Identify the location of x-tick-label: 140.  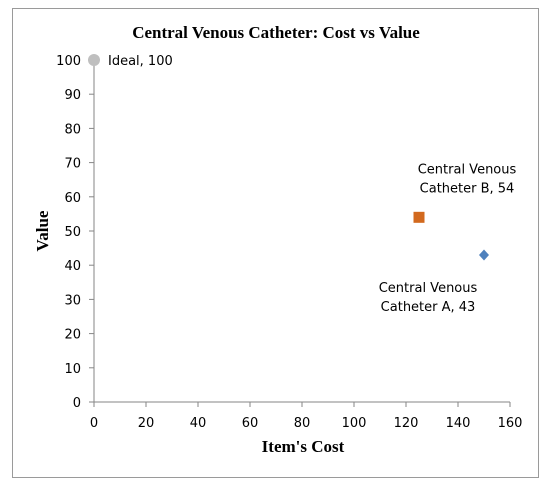
(458, 423).